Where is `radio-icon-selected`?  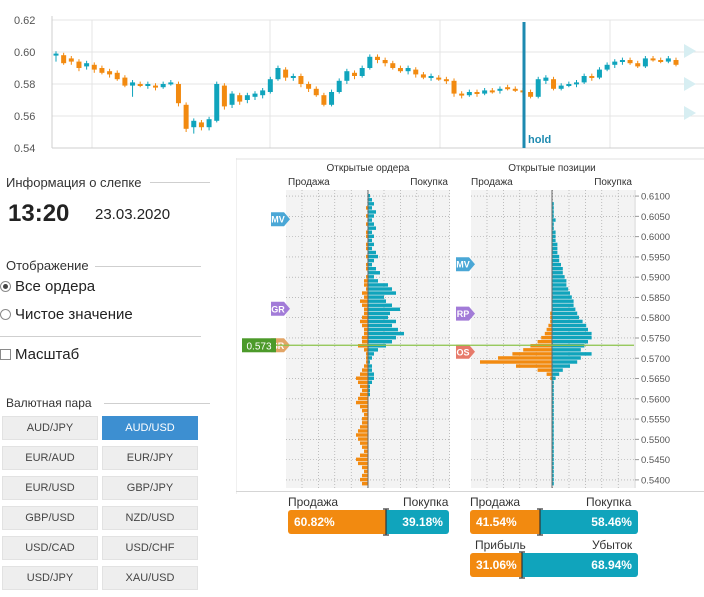 radio-icon-selected is located at coordinates (5, 286).